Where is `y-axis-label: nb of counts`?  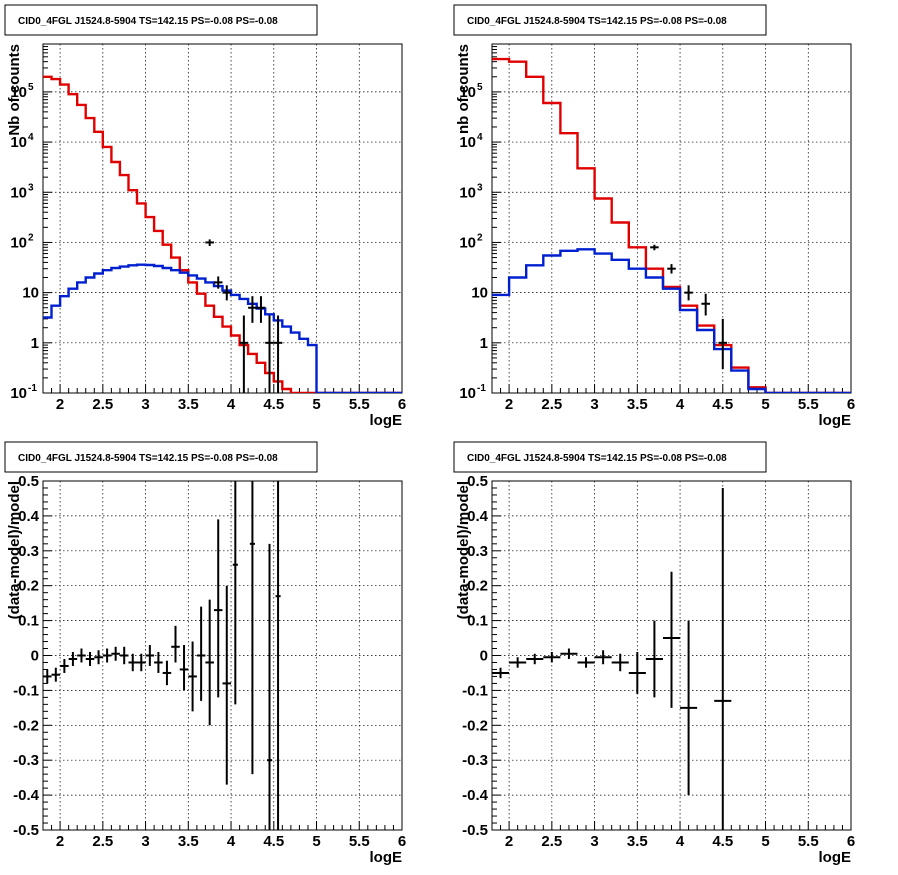 y-axis-label: nb of counts is located at coordinates (463, 89).